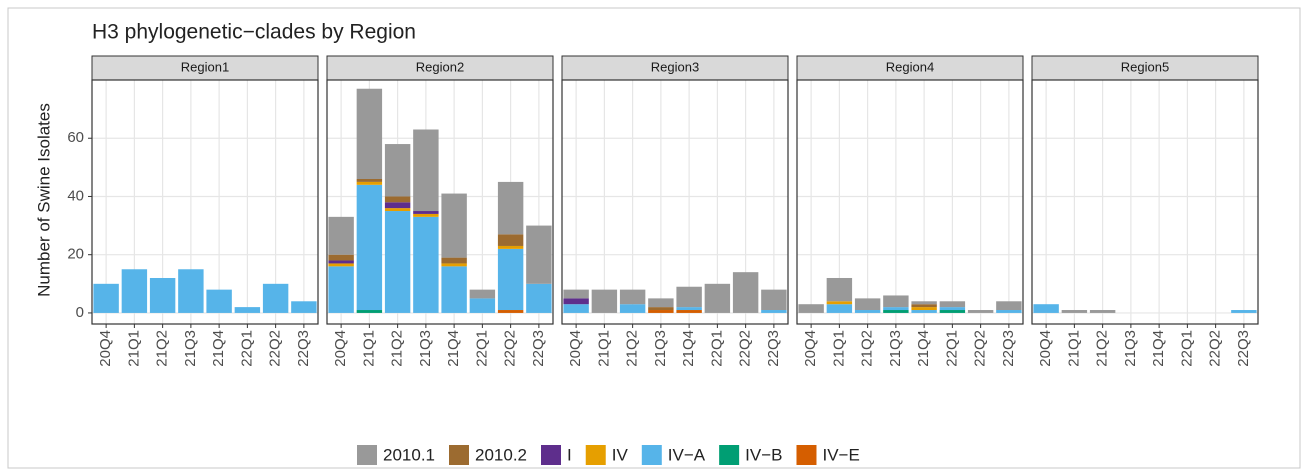  Describe the element at coordinates (763, 454) in the screenshot. I see `legend-label: IV−B` at that location.